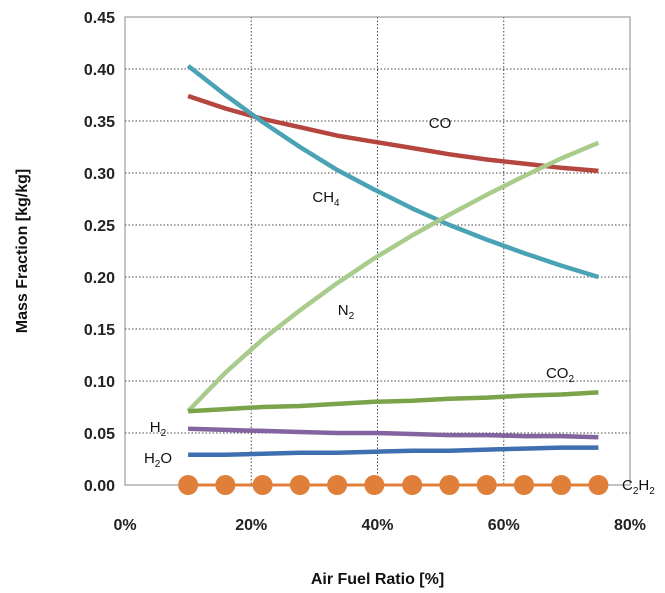 The image size is (665, 593). What do you see at coordinates (393, 133) in the screenshot?
I see `series-line-co` at bounding box center [393, 133].